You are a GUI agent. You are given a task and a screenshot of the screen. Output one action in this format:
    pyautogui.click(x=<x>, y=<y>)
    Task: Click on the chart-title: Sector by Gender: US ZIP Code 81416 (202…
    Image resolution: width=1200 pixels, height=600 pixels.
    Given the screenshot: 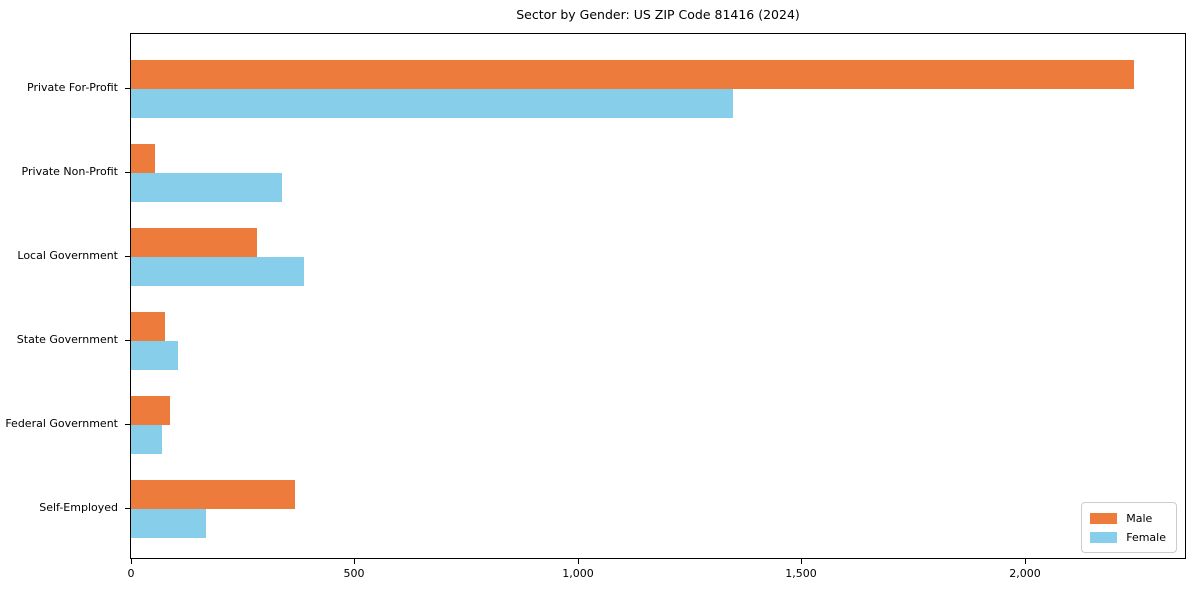 What is the action you would take?
    pyautogui.click(x=658, y=14)
    